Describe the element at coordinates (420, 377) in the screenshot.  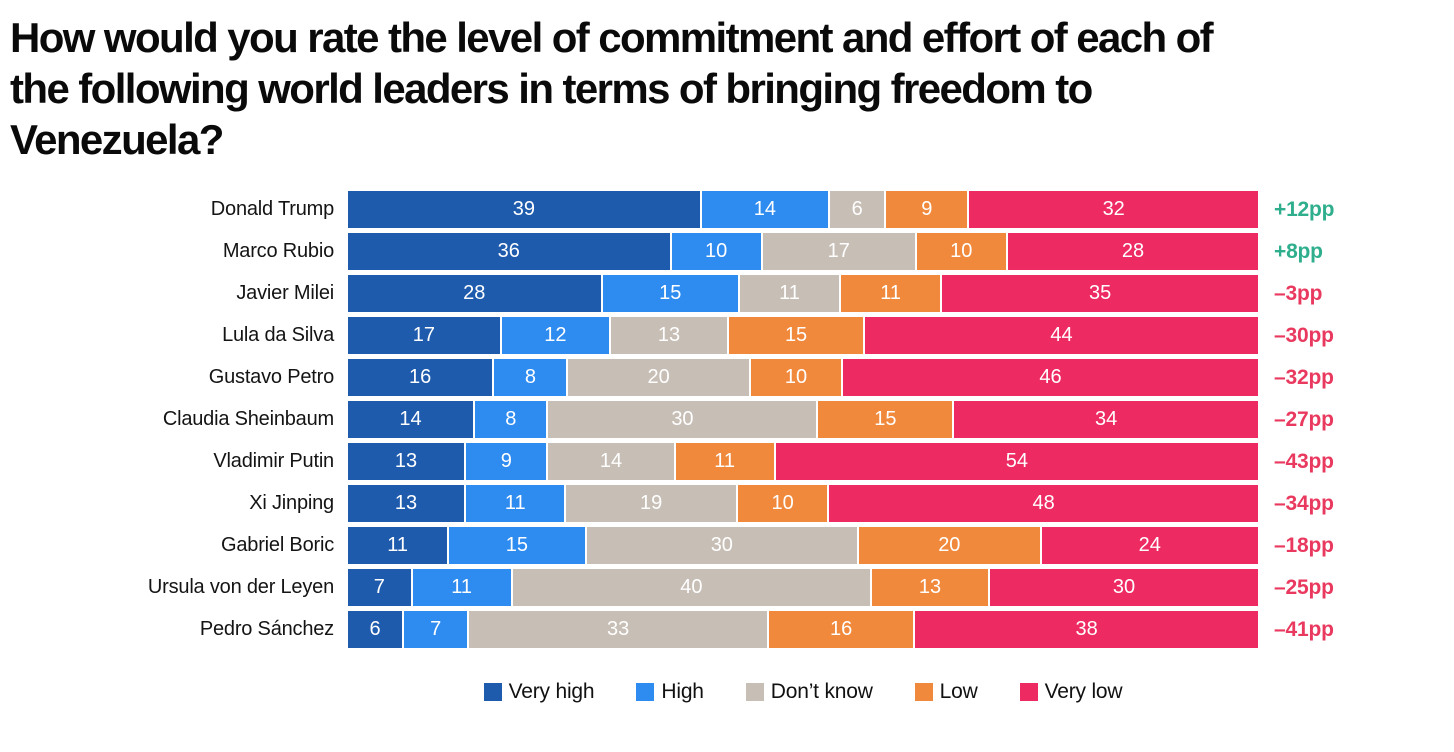
I see `segment-value: 16` at that location.